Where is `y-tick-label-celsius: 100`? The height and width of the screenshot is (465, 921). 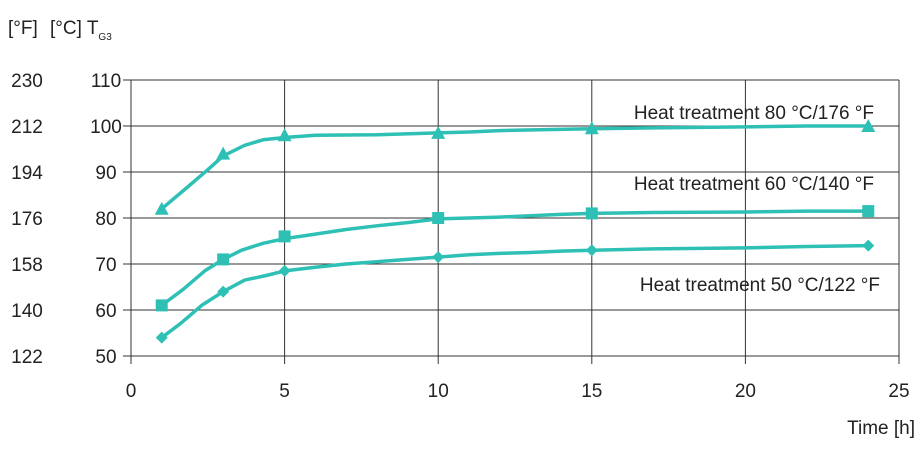 y-tick-label-celsius: 100 is located at coordinates (106, 127).